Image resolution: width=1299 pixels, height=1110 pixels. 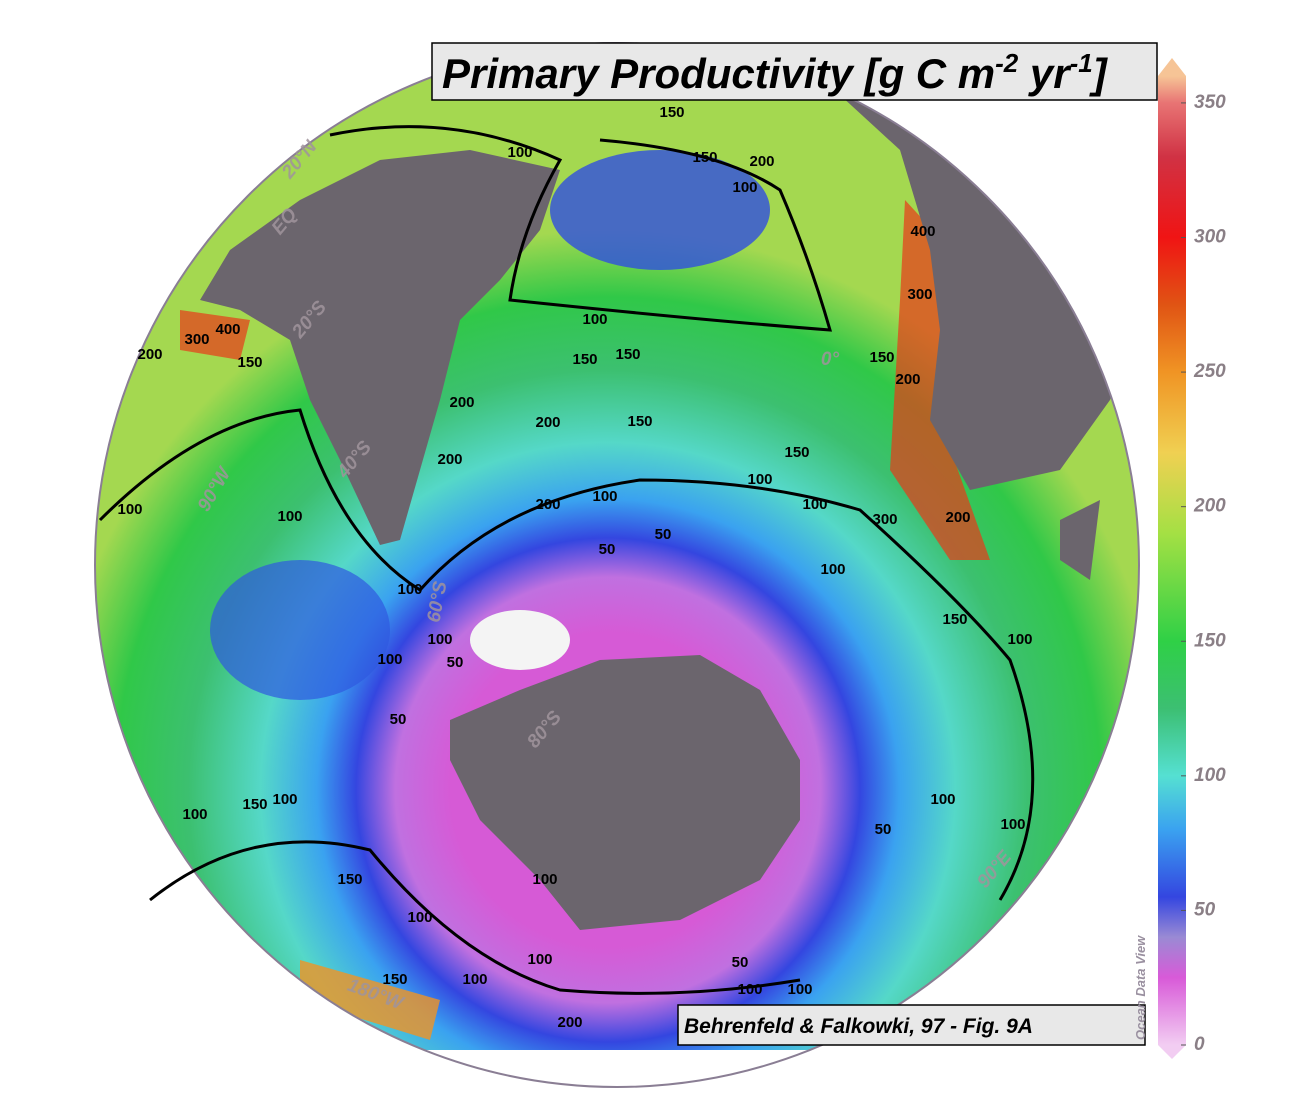 What do you see at coordinates (1099, 73) in the screenshot?
I see `title-text: ]` at bounding box center [1099, 73].